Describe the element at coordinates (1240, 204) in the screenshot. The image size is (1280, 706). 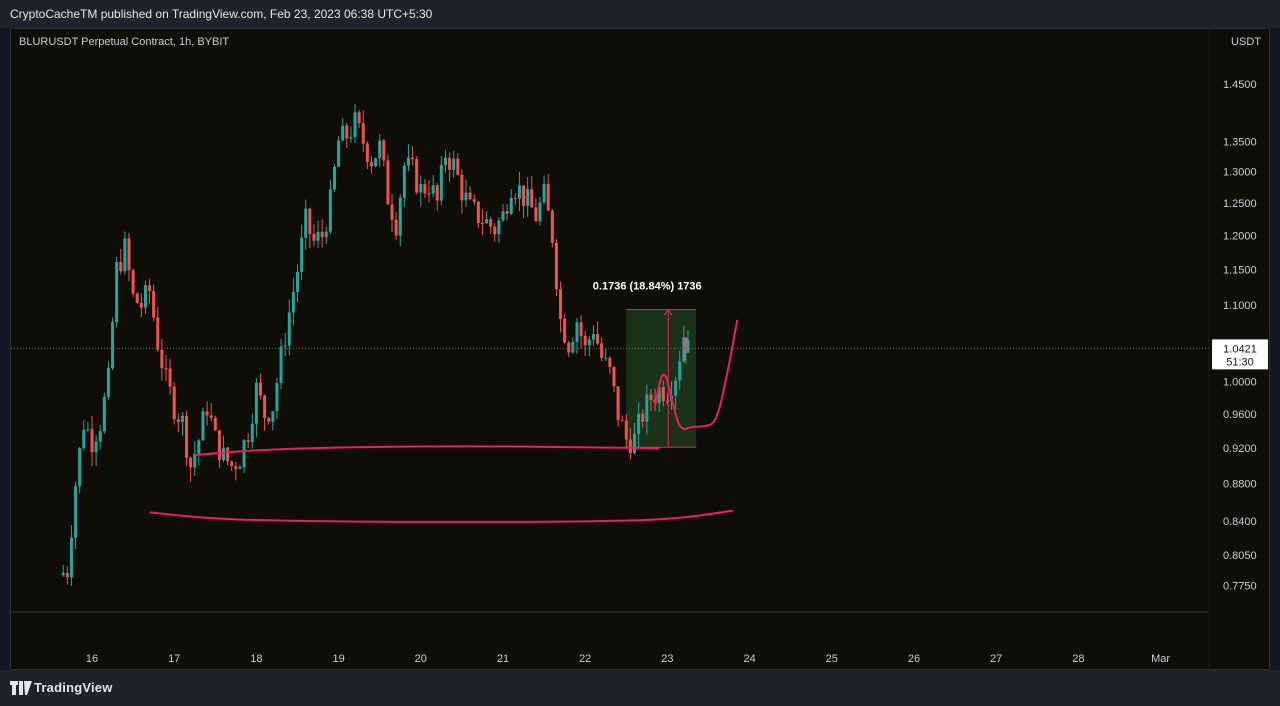
I see `y-tick-label: 1.2500` at that location.